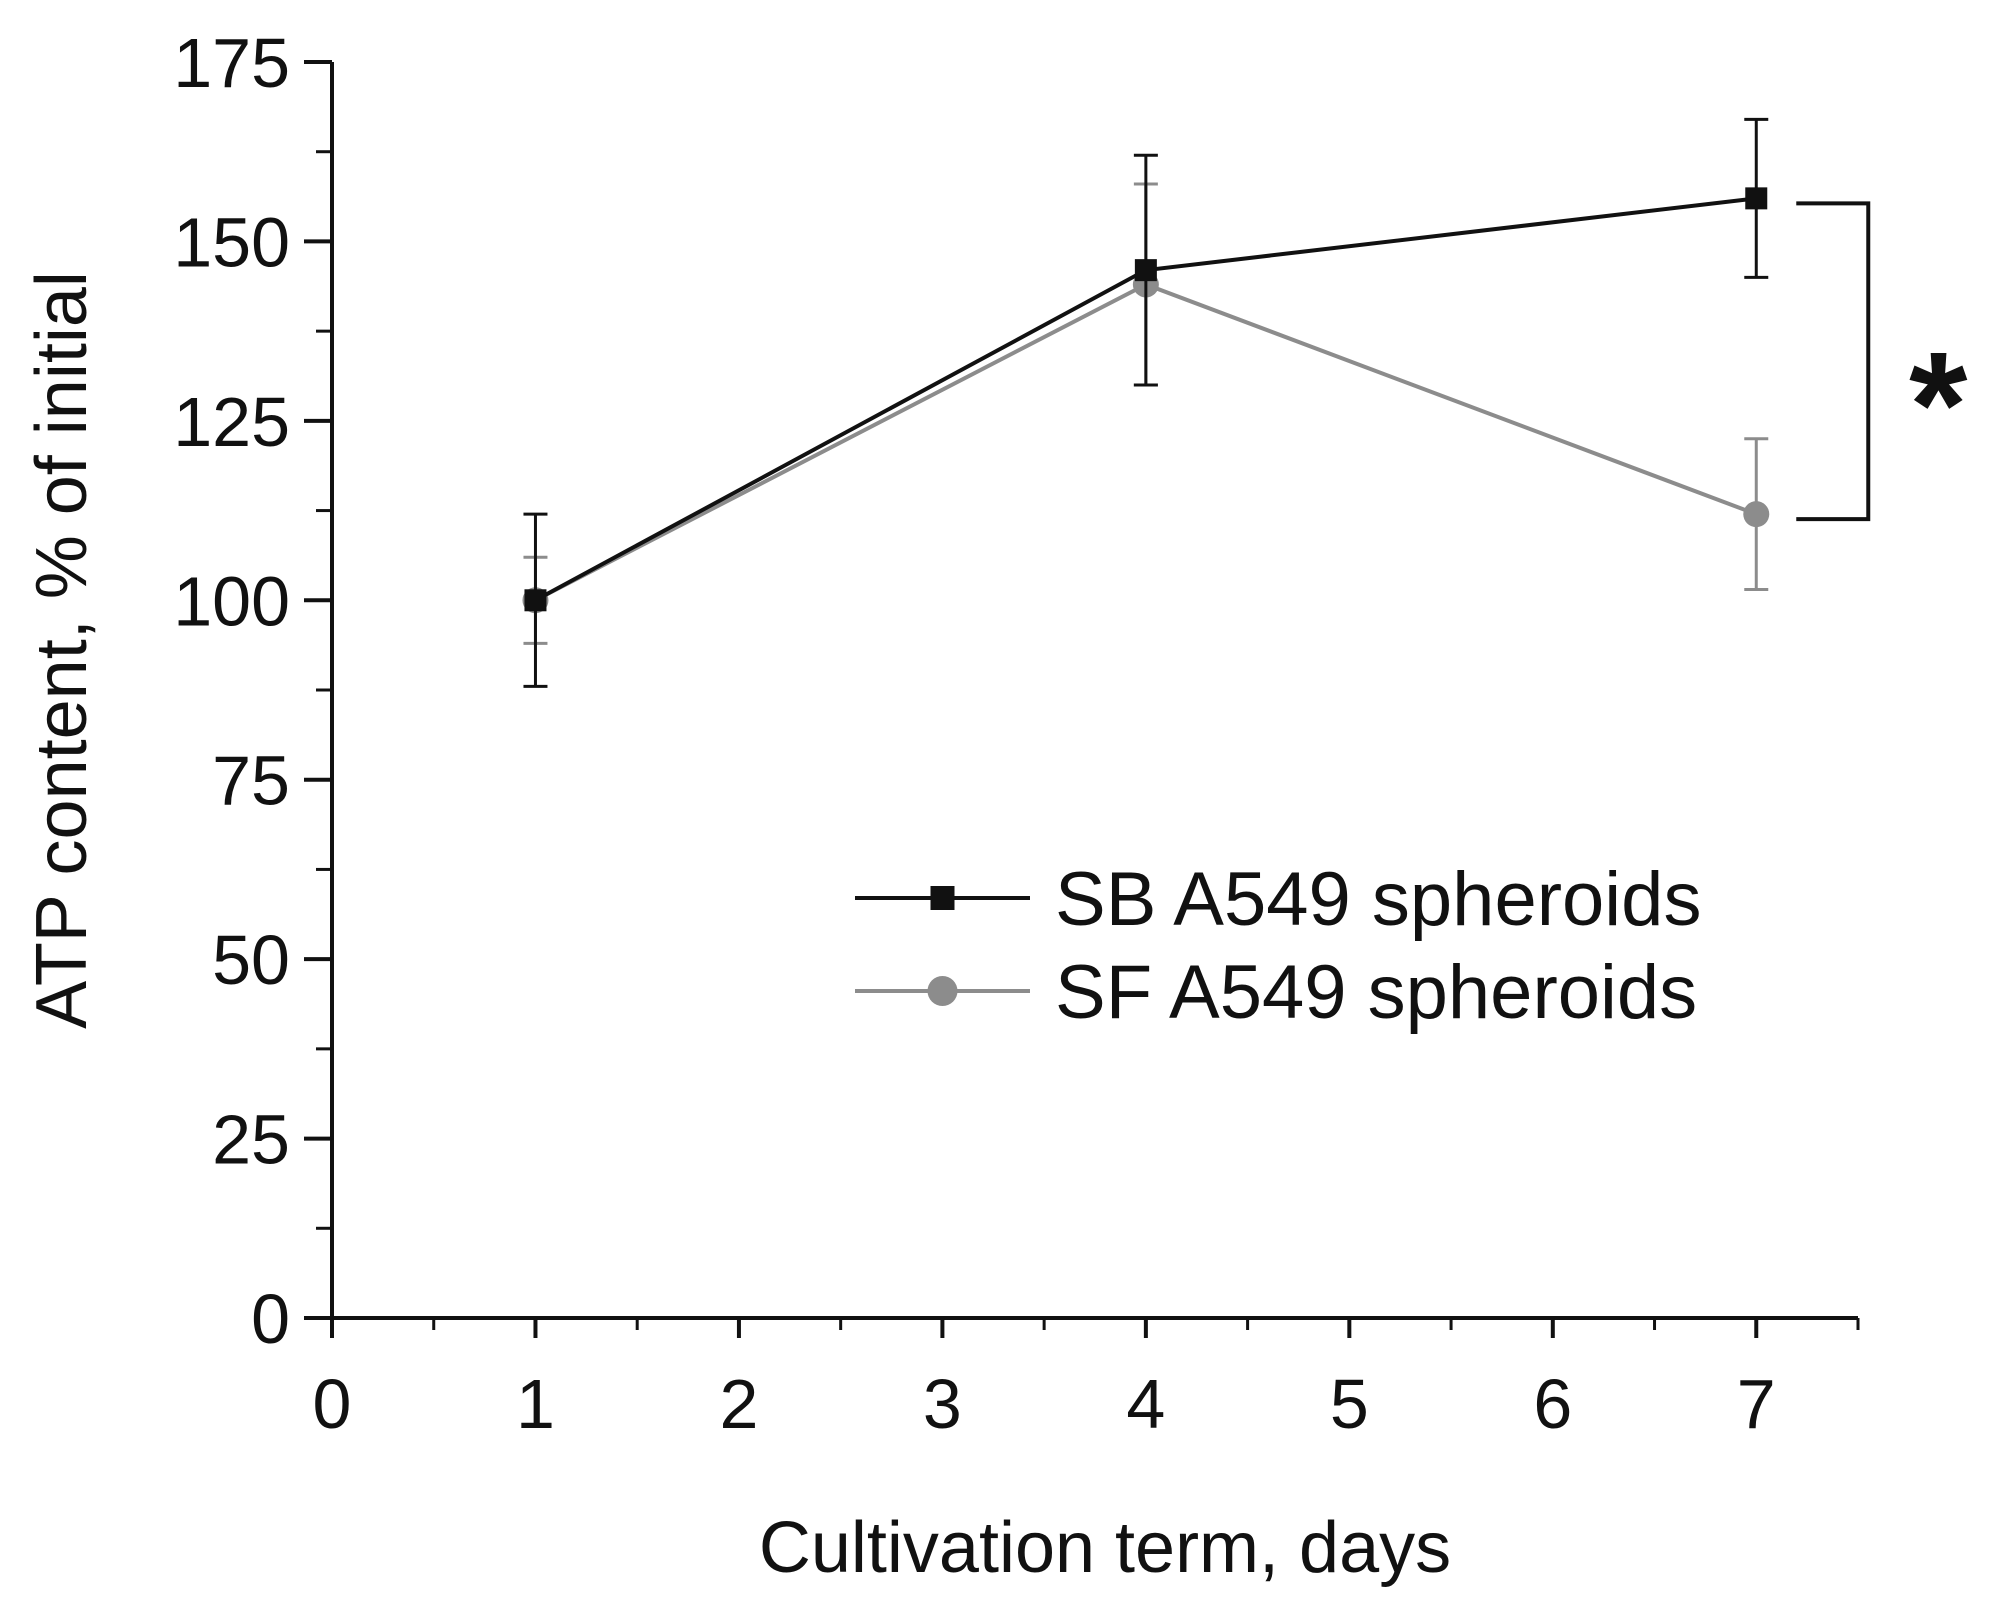 The width and height of the screenshot is (1992, 1603). I want to click on x-tick-label: 4, so click(1145, 1404).